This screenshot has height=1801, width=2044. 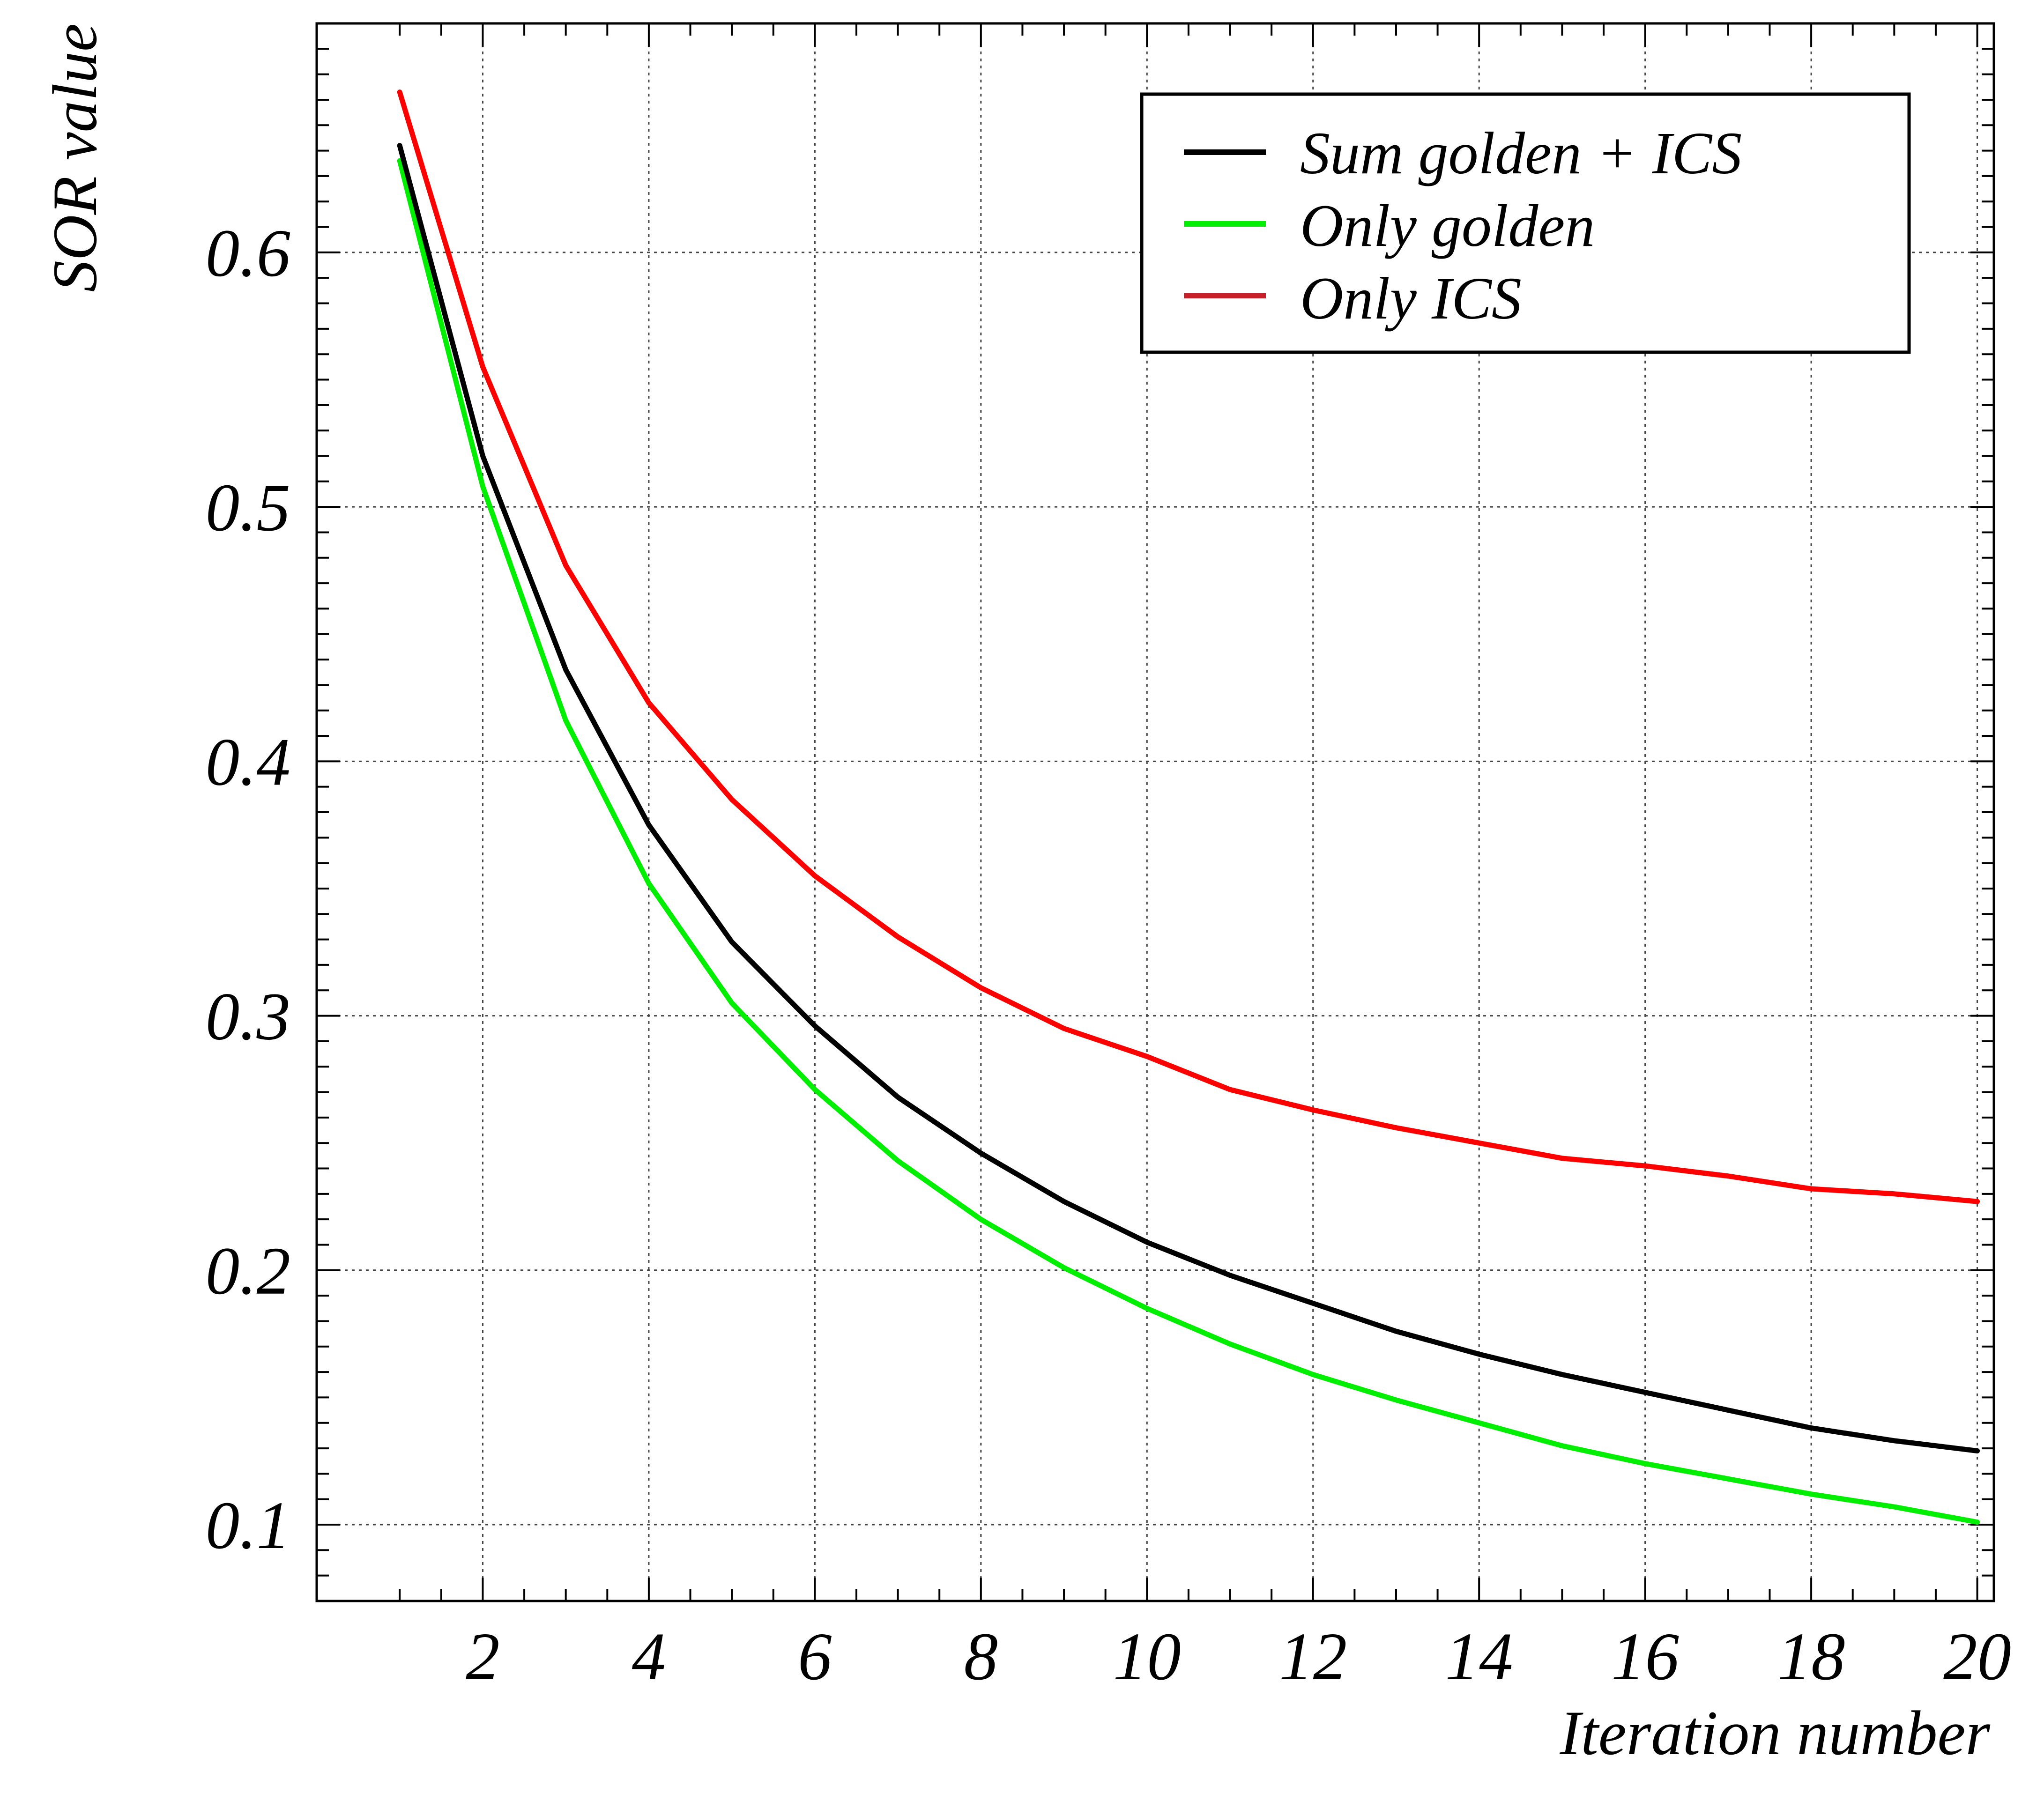 I want to click on x-tick-label: 14, so click(x=1479, y=1656).